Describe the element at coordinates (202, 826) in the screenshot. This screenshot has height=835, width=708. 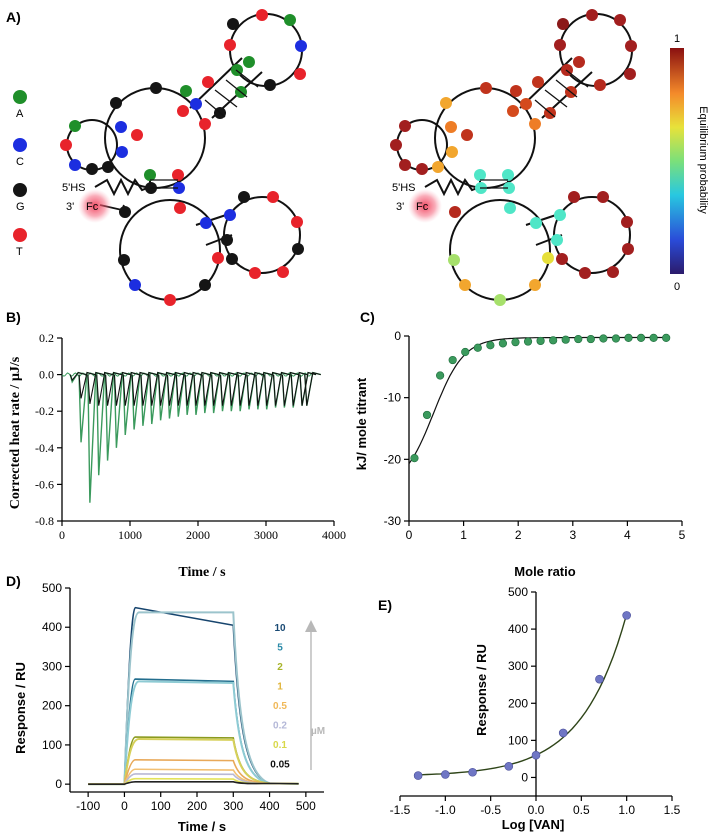
I see `chart-d-xlabel: Time / s` at that location.